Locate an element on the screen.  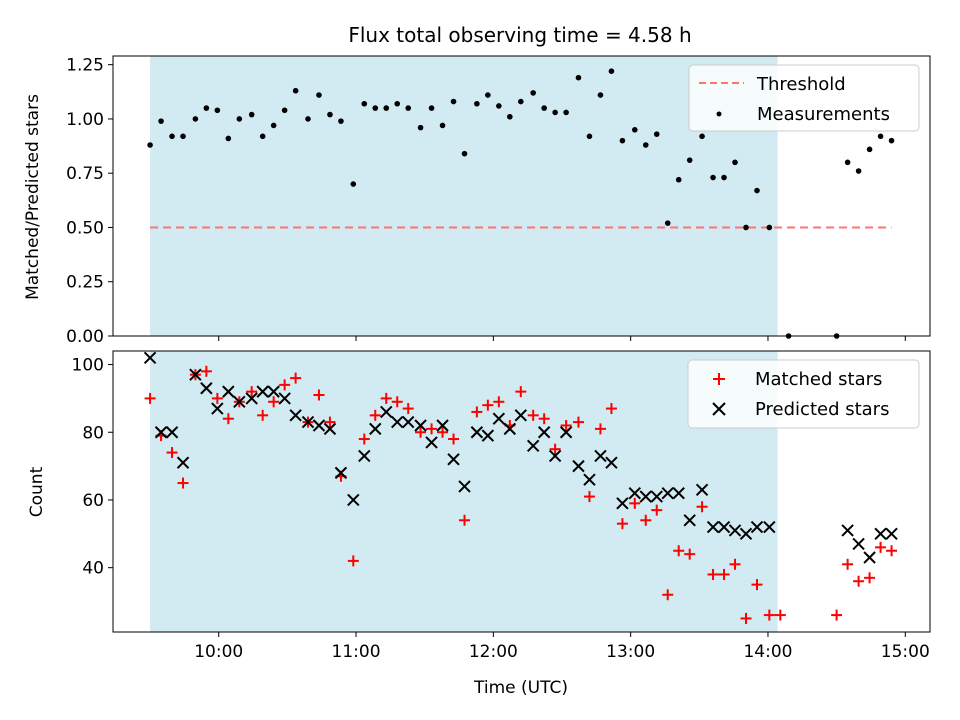
legend-matched-label: Matched stars is located at coordinates (818, 379).